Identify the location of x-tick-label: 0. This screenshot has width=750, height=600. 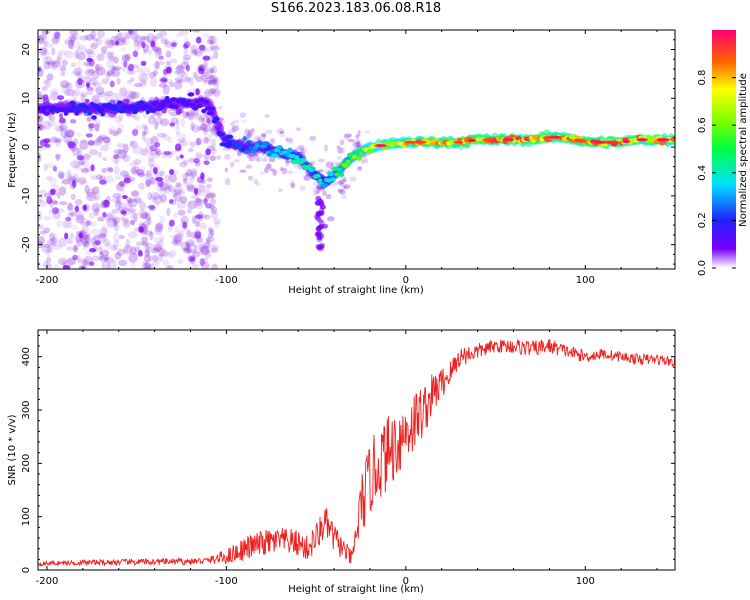
(406, 280).